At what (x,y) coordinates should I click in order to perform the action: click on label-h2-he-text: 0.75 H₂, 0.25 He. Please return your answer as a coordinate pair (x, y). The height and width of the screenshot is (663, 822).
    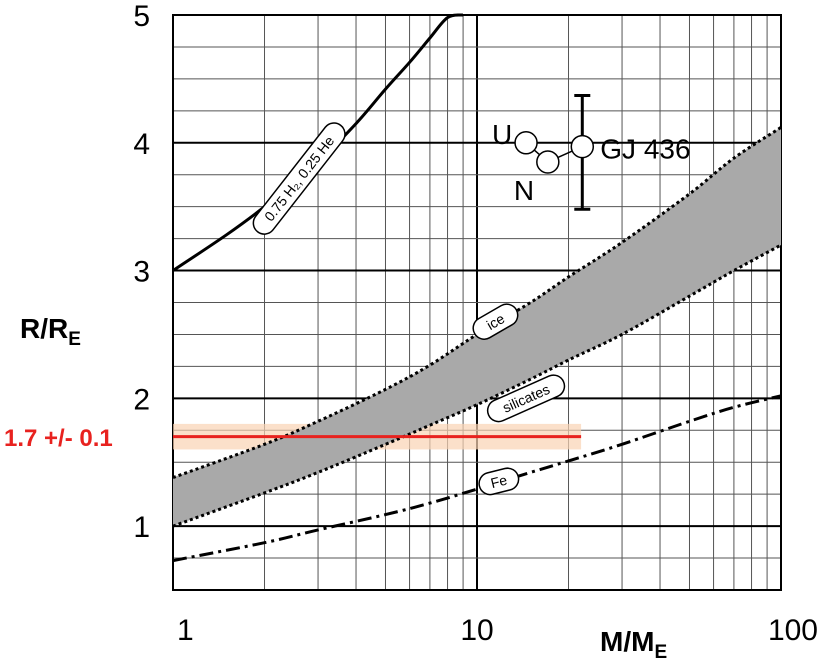
    Looking at the image, I should click on (299, 179).